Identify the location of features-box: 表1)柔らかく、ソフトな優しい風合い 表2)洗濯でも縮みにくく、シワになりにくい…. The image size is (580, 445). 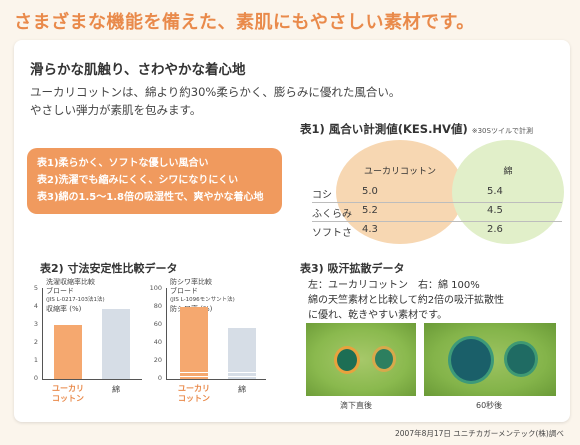
(154, 181).